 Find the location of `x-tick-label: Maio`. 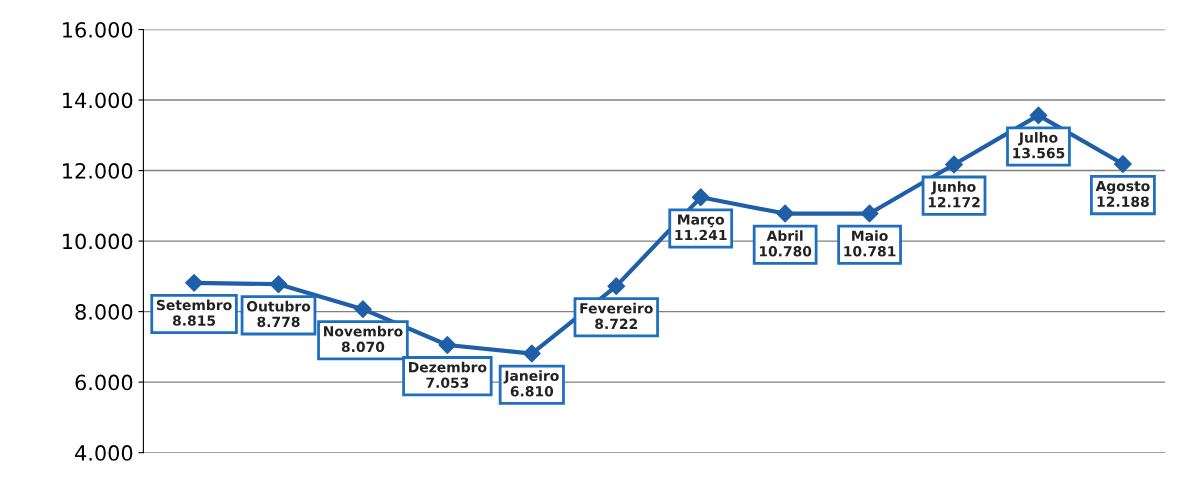

x-tick-label: Maio is located at coordinates (870, 235).